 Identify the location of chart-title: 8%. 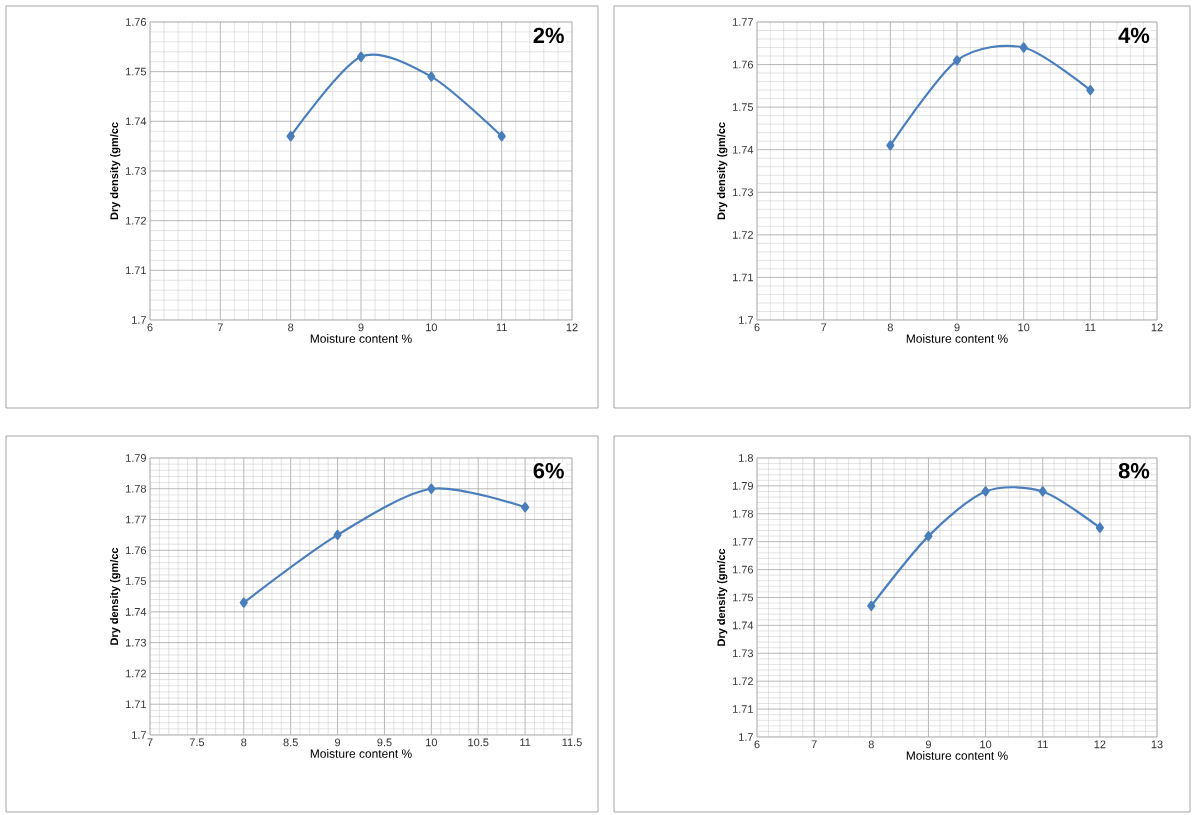
(1134, 470).